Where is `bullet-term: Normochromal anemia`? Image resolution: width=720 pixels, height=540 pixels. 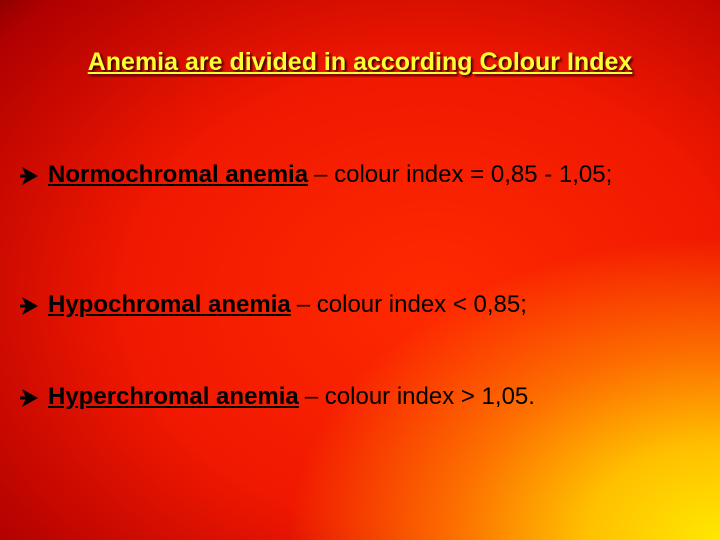 bullet-term: Normochromal anemia is located at coordinates (178, 174).